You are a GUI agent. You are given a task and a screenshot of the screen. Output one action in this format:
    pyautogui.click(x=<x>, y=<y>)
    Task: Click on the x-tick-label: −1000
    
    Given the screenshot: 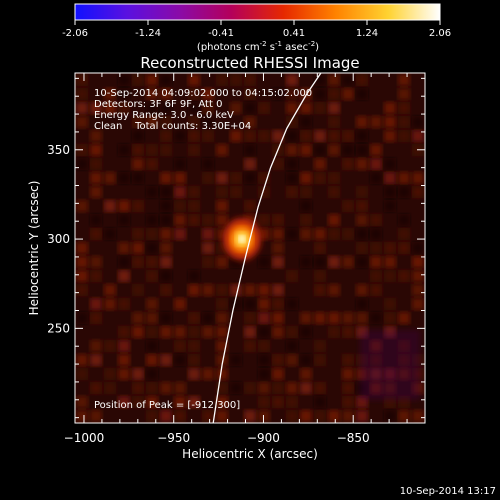 What is the action you would take?
    pyautogui.click(x=84, y=438)
    